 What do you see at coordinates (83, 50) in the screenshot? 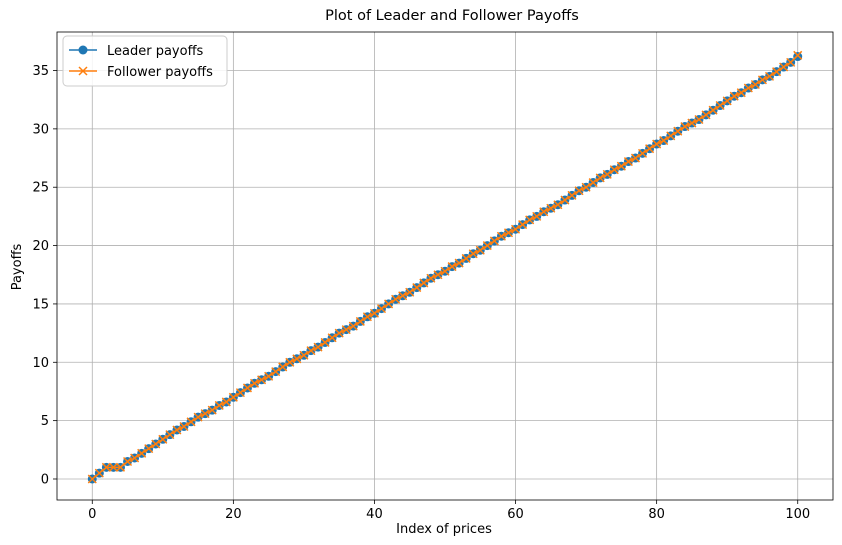
I see `legend-marker-leader` at bounding box center [83, 50].